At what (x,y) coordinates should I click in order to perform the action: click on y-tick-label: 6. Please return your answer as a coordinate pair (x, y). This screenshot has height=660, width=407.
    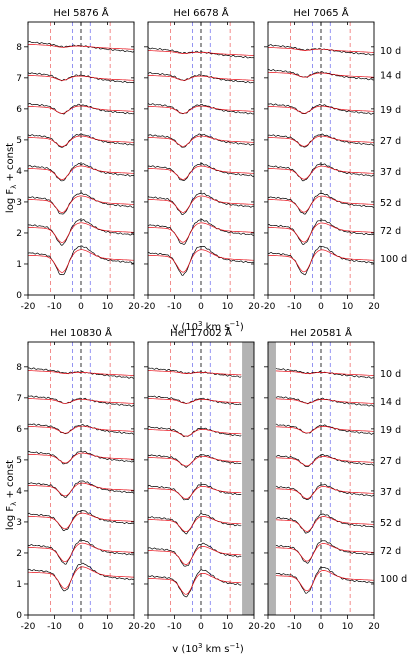
    Looking at the image, I should click on (19, 430).